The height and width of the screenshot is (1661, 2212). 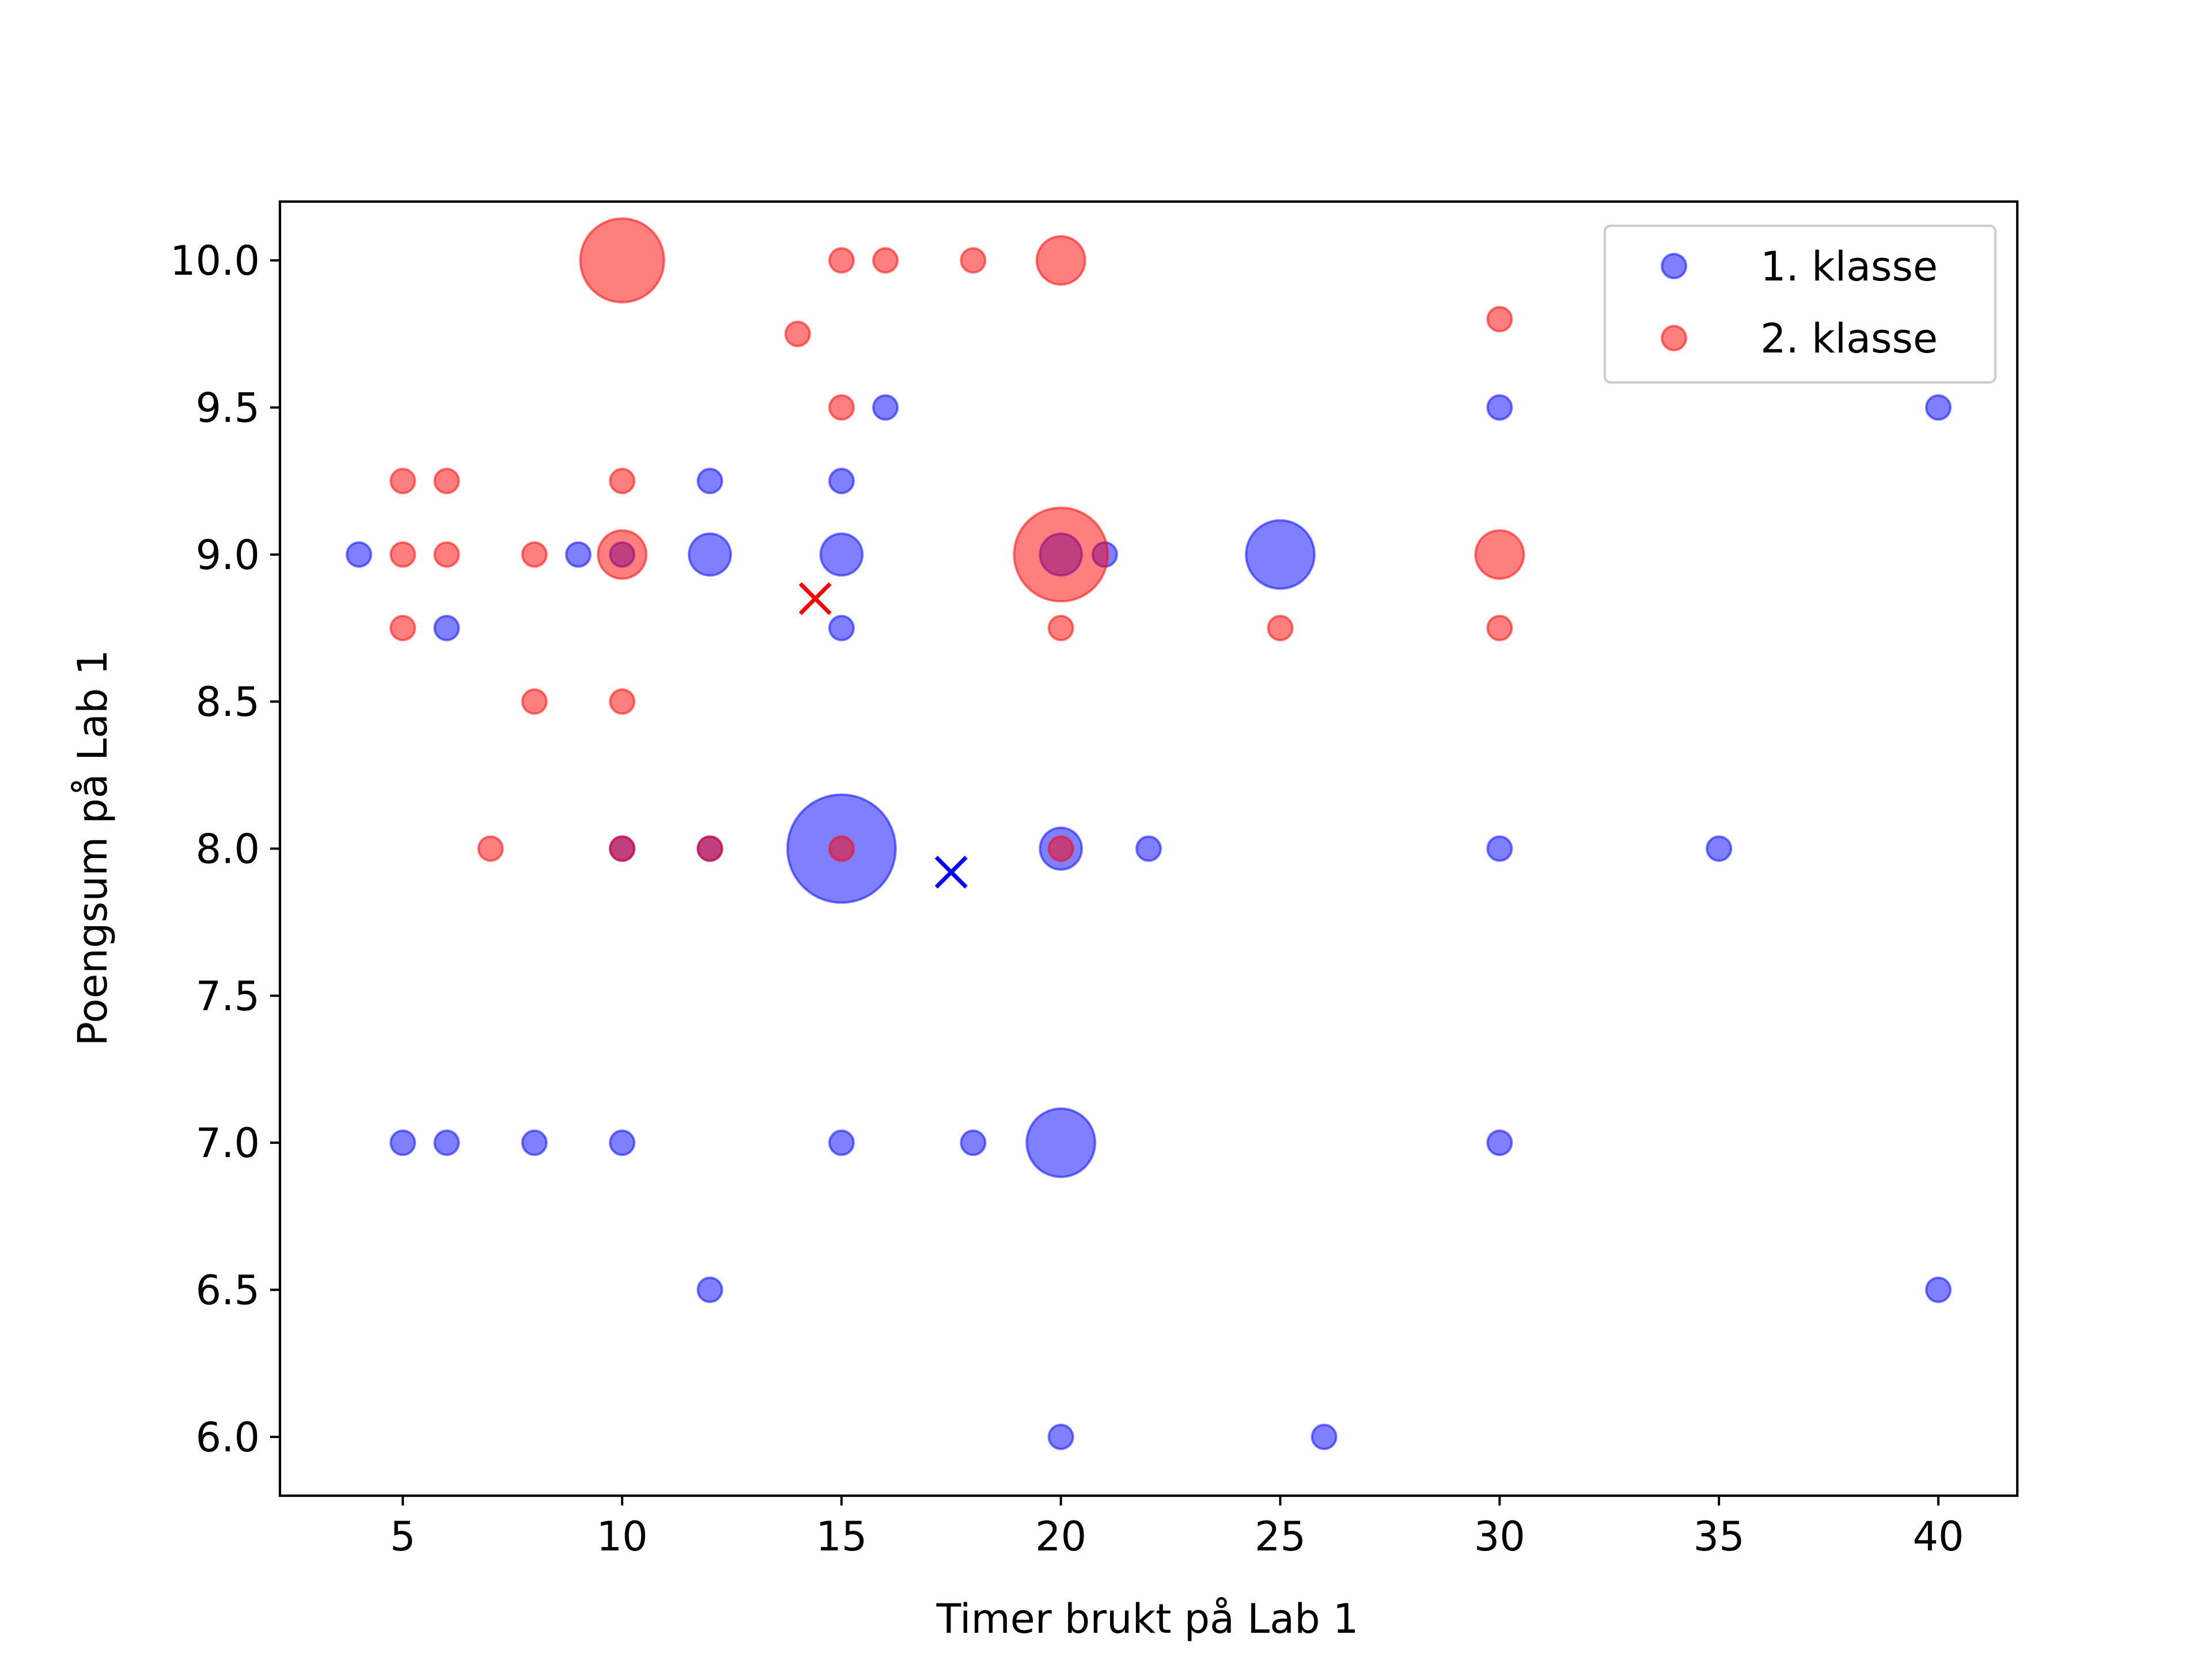 What do you see at coordinates (1177, 1528) in the screenshot?
I see `x-axis: 5 10 15 20 25 30 35 40` at bounding box center [1177, 1528].